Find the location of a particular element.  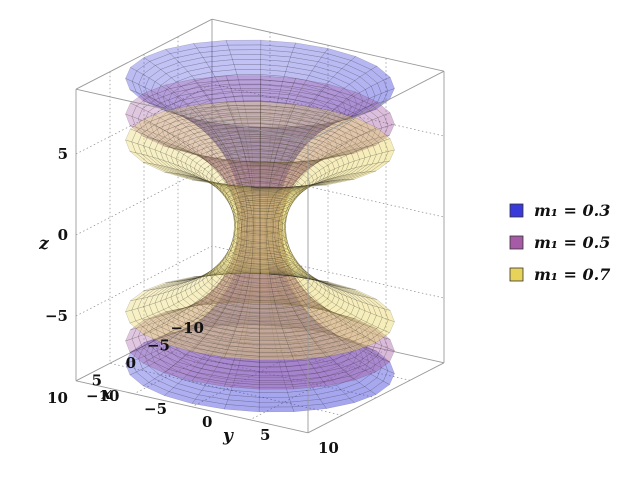

box-edge-back is located at coordinates (328, 337).